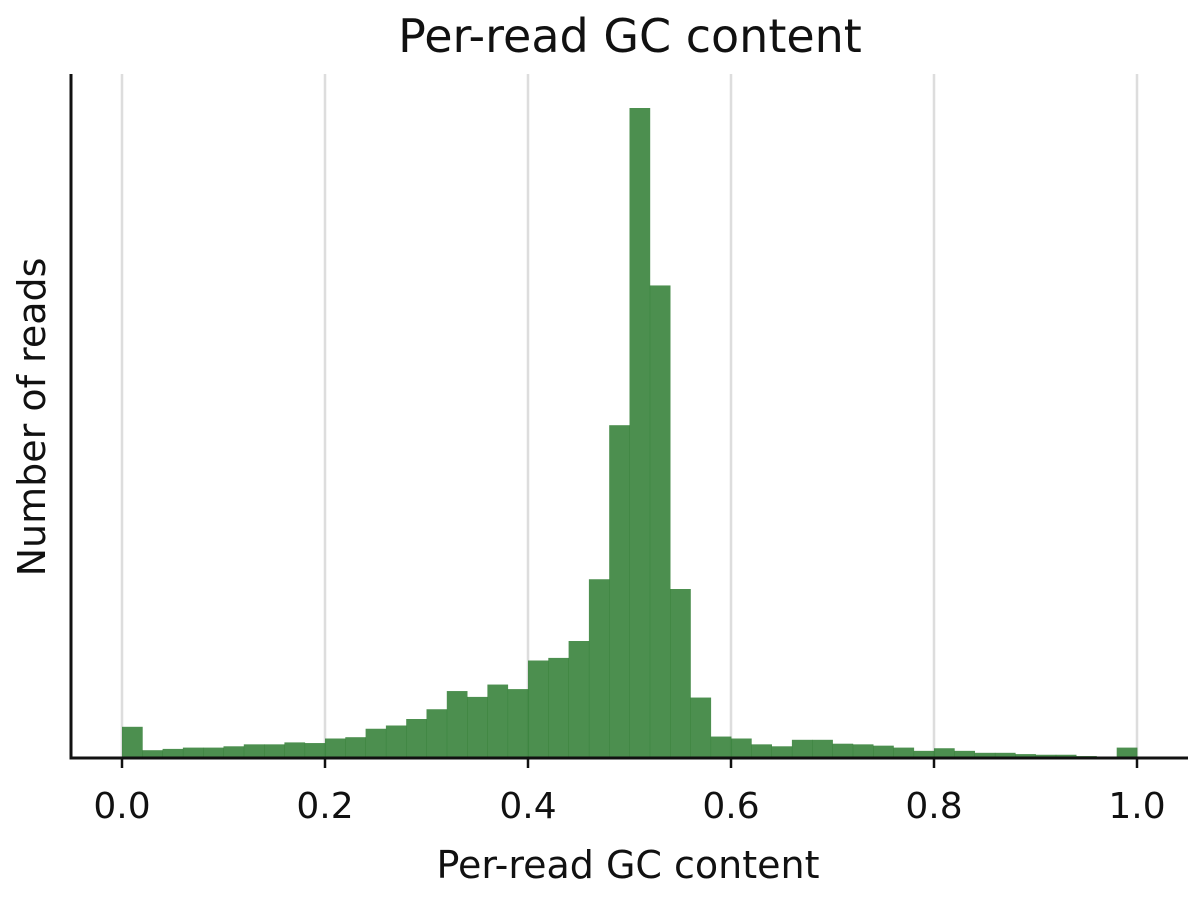 The height and width of the screenshot is (900, 1200). I want to click on x-tick-label: 0.0, so click(121, 806).